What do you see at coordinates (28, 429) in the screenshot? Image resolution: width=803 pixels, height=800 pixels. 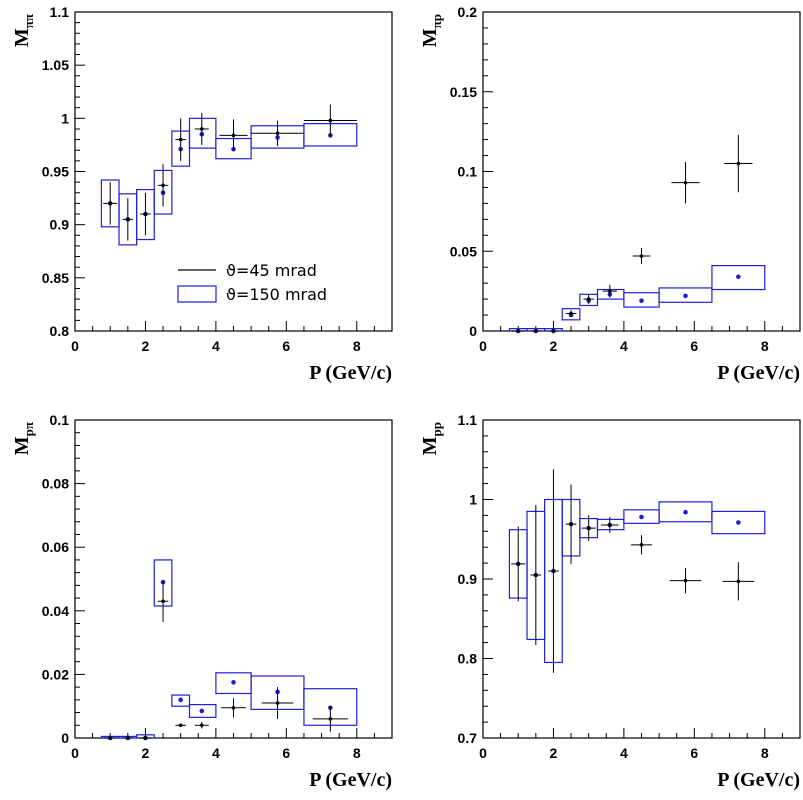 I see `y-axis-title-sub: pπ` at bounding box center [28, 429].